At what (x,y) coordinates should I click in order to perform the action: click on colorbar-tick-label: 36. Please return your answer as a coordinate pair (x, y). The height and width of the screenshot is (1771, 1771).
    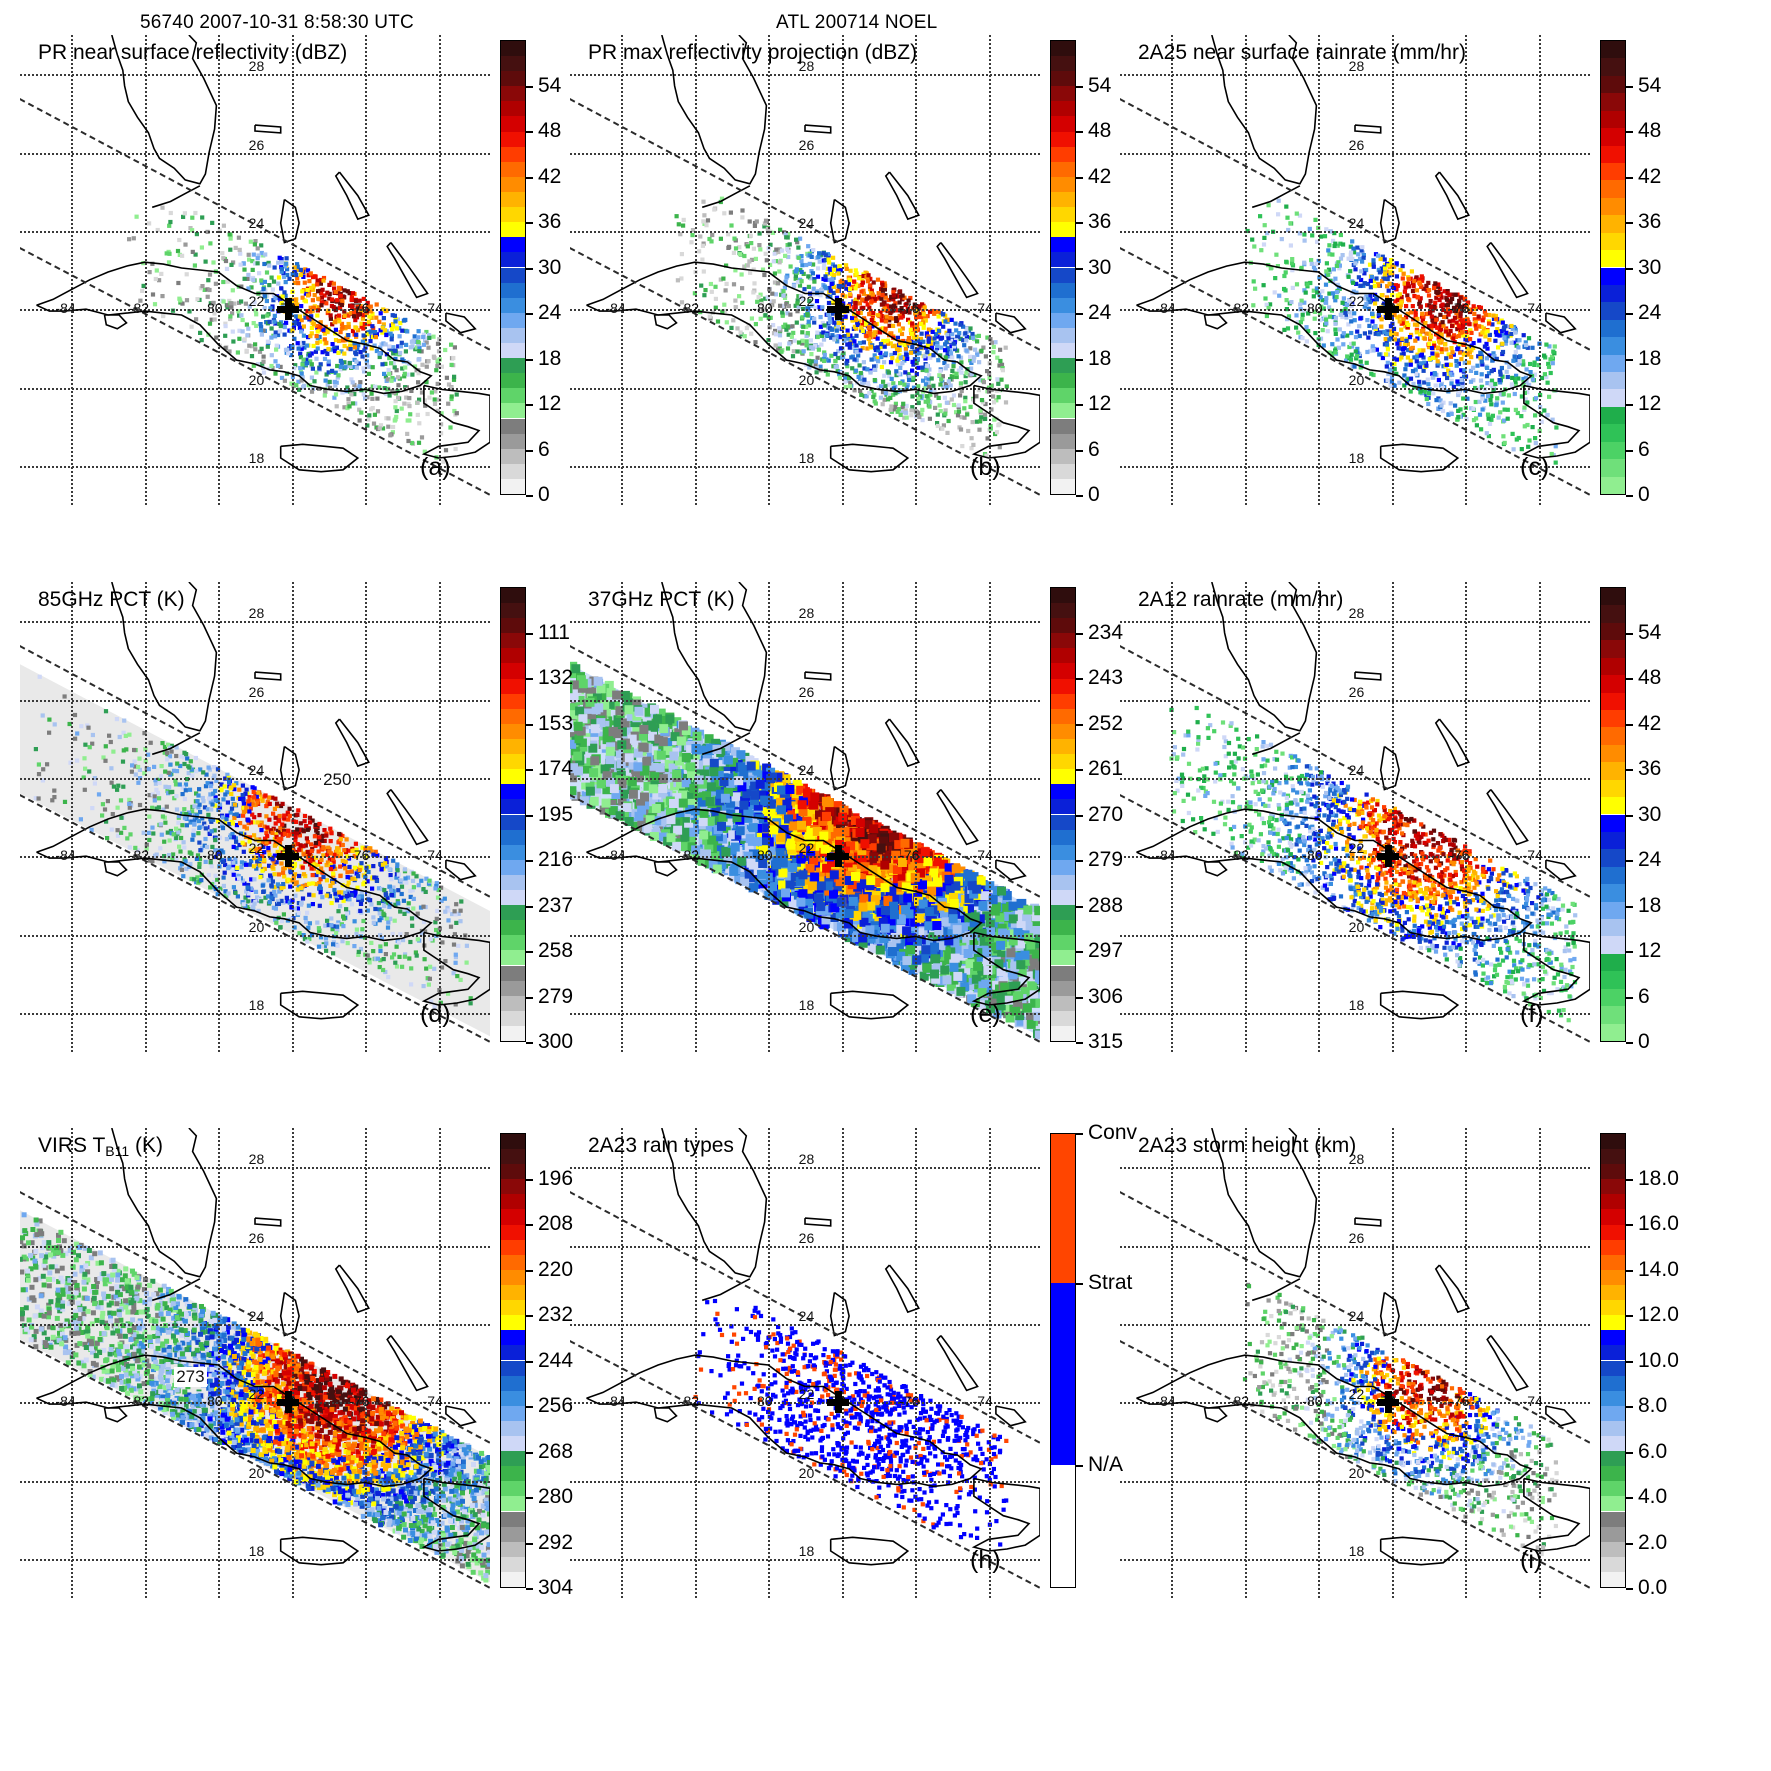
    Looking at the image, I should click on (550, 221).